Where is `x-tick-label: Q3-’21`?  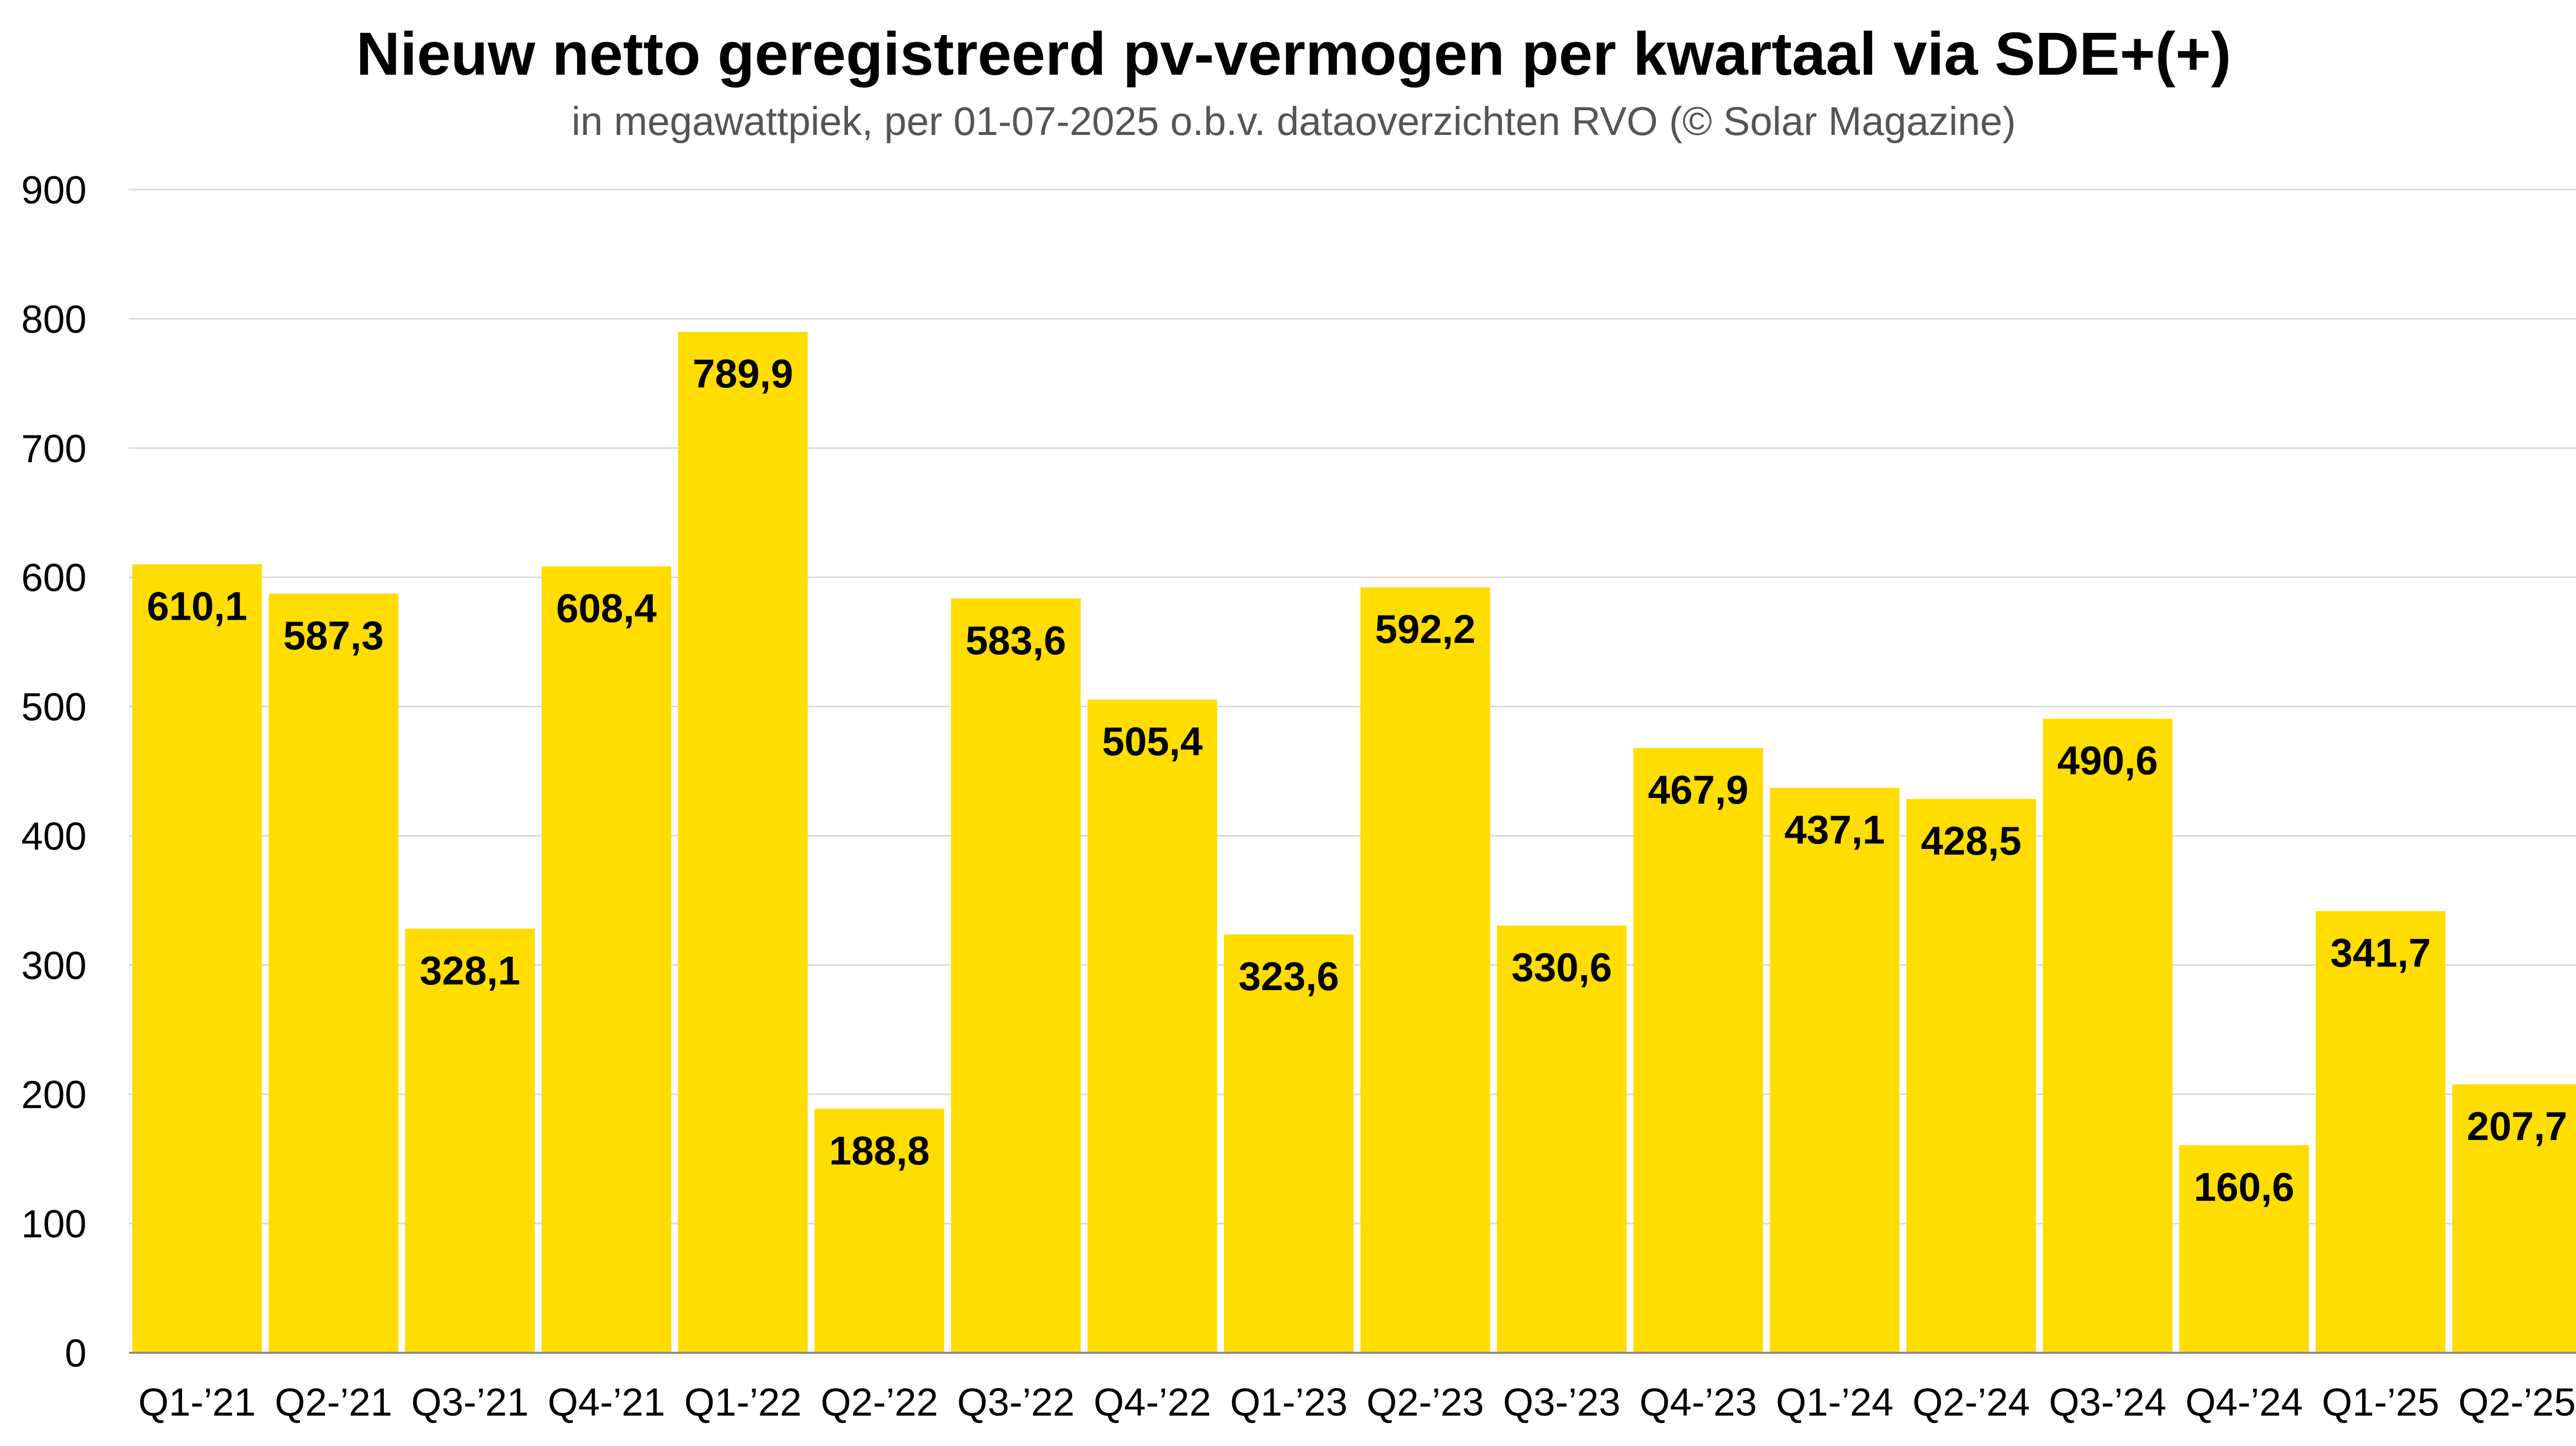 x-tick-label: Q3-’21 is located at coordinates (470, 1402).